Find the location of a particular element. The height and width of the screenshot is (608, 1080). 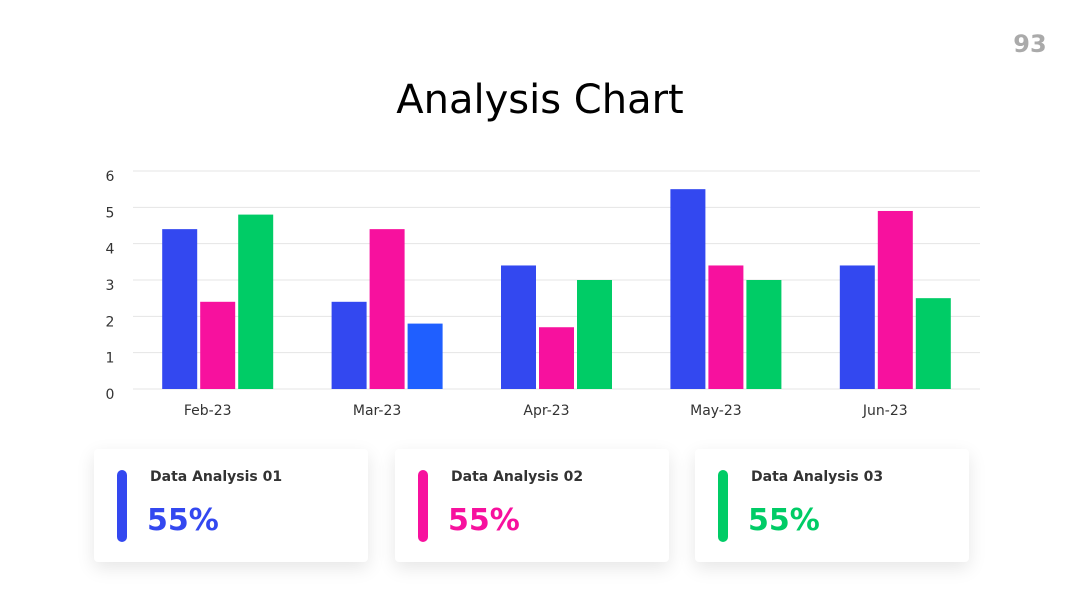

y-tick-label: 0 is located at coordinates (110, 395).